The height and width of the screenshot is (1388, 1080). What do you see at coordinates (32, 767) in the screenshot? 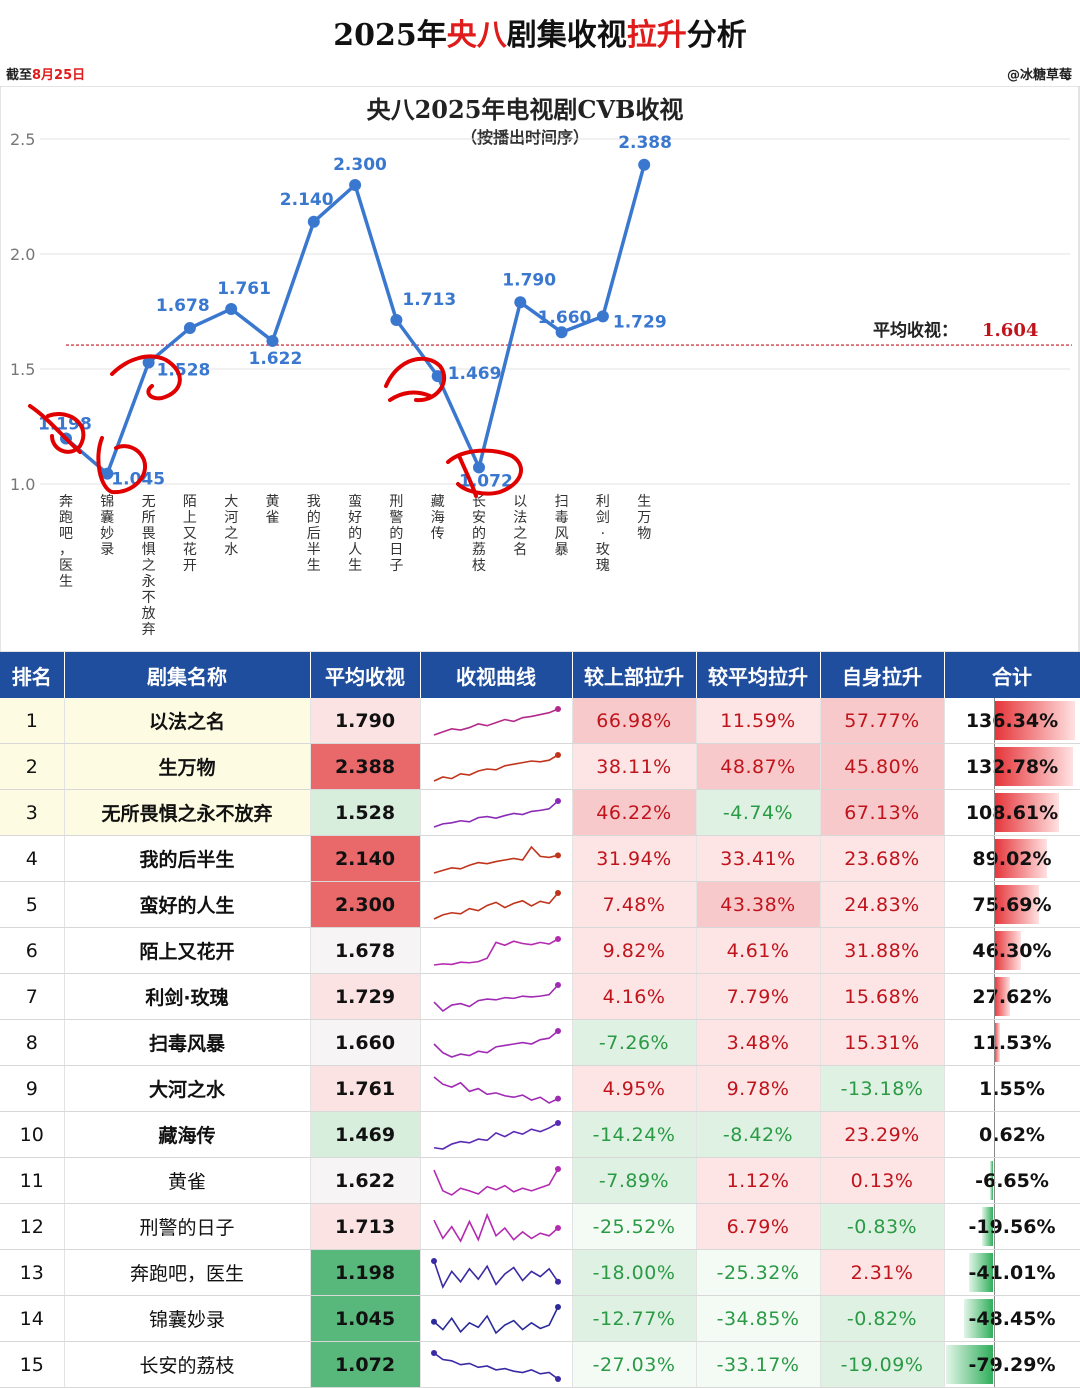
I see `rank-cell: 2` at bounding box center [32, 767].